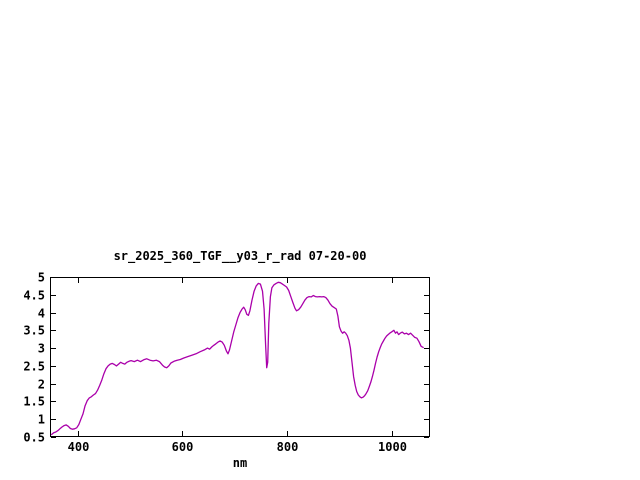 The image size is (640, 480). I want to click on y-tick-label: 1.5, so click(34, 402).